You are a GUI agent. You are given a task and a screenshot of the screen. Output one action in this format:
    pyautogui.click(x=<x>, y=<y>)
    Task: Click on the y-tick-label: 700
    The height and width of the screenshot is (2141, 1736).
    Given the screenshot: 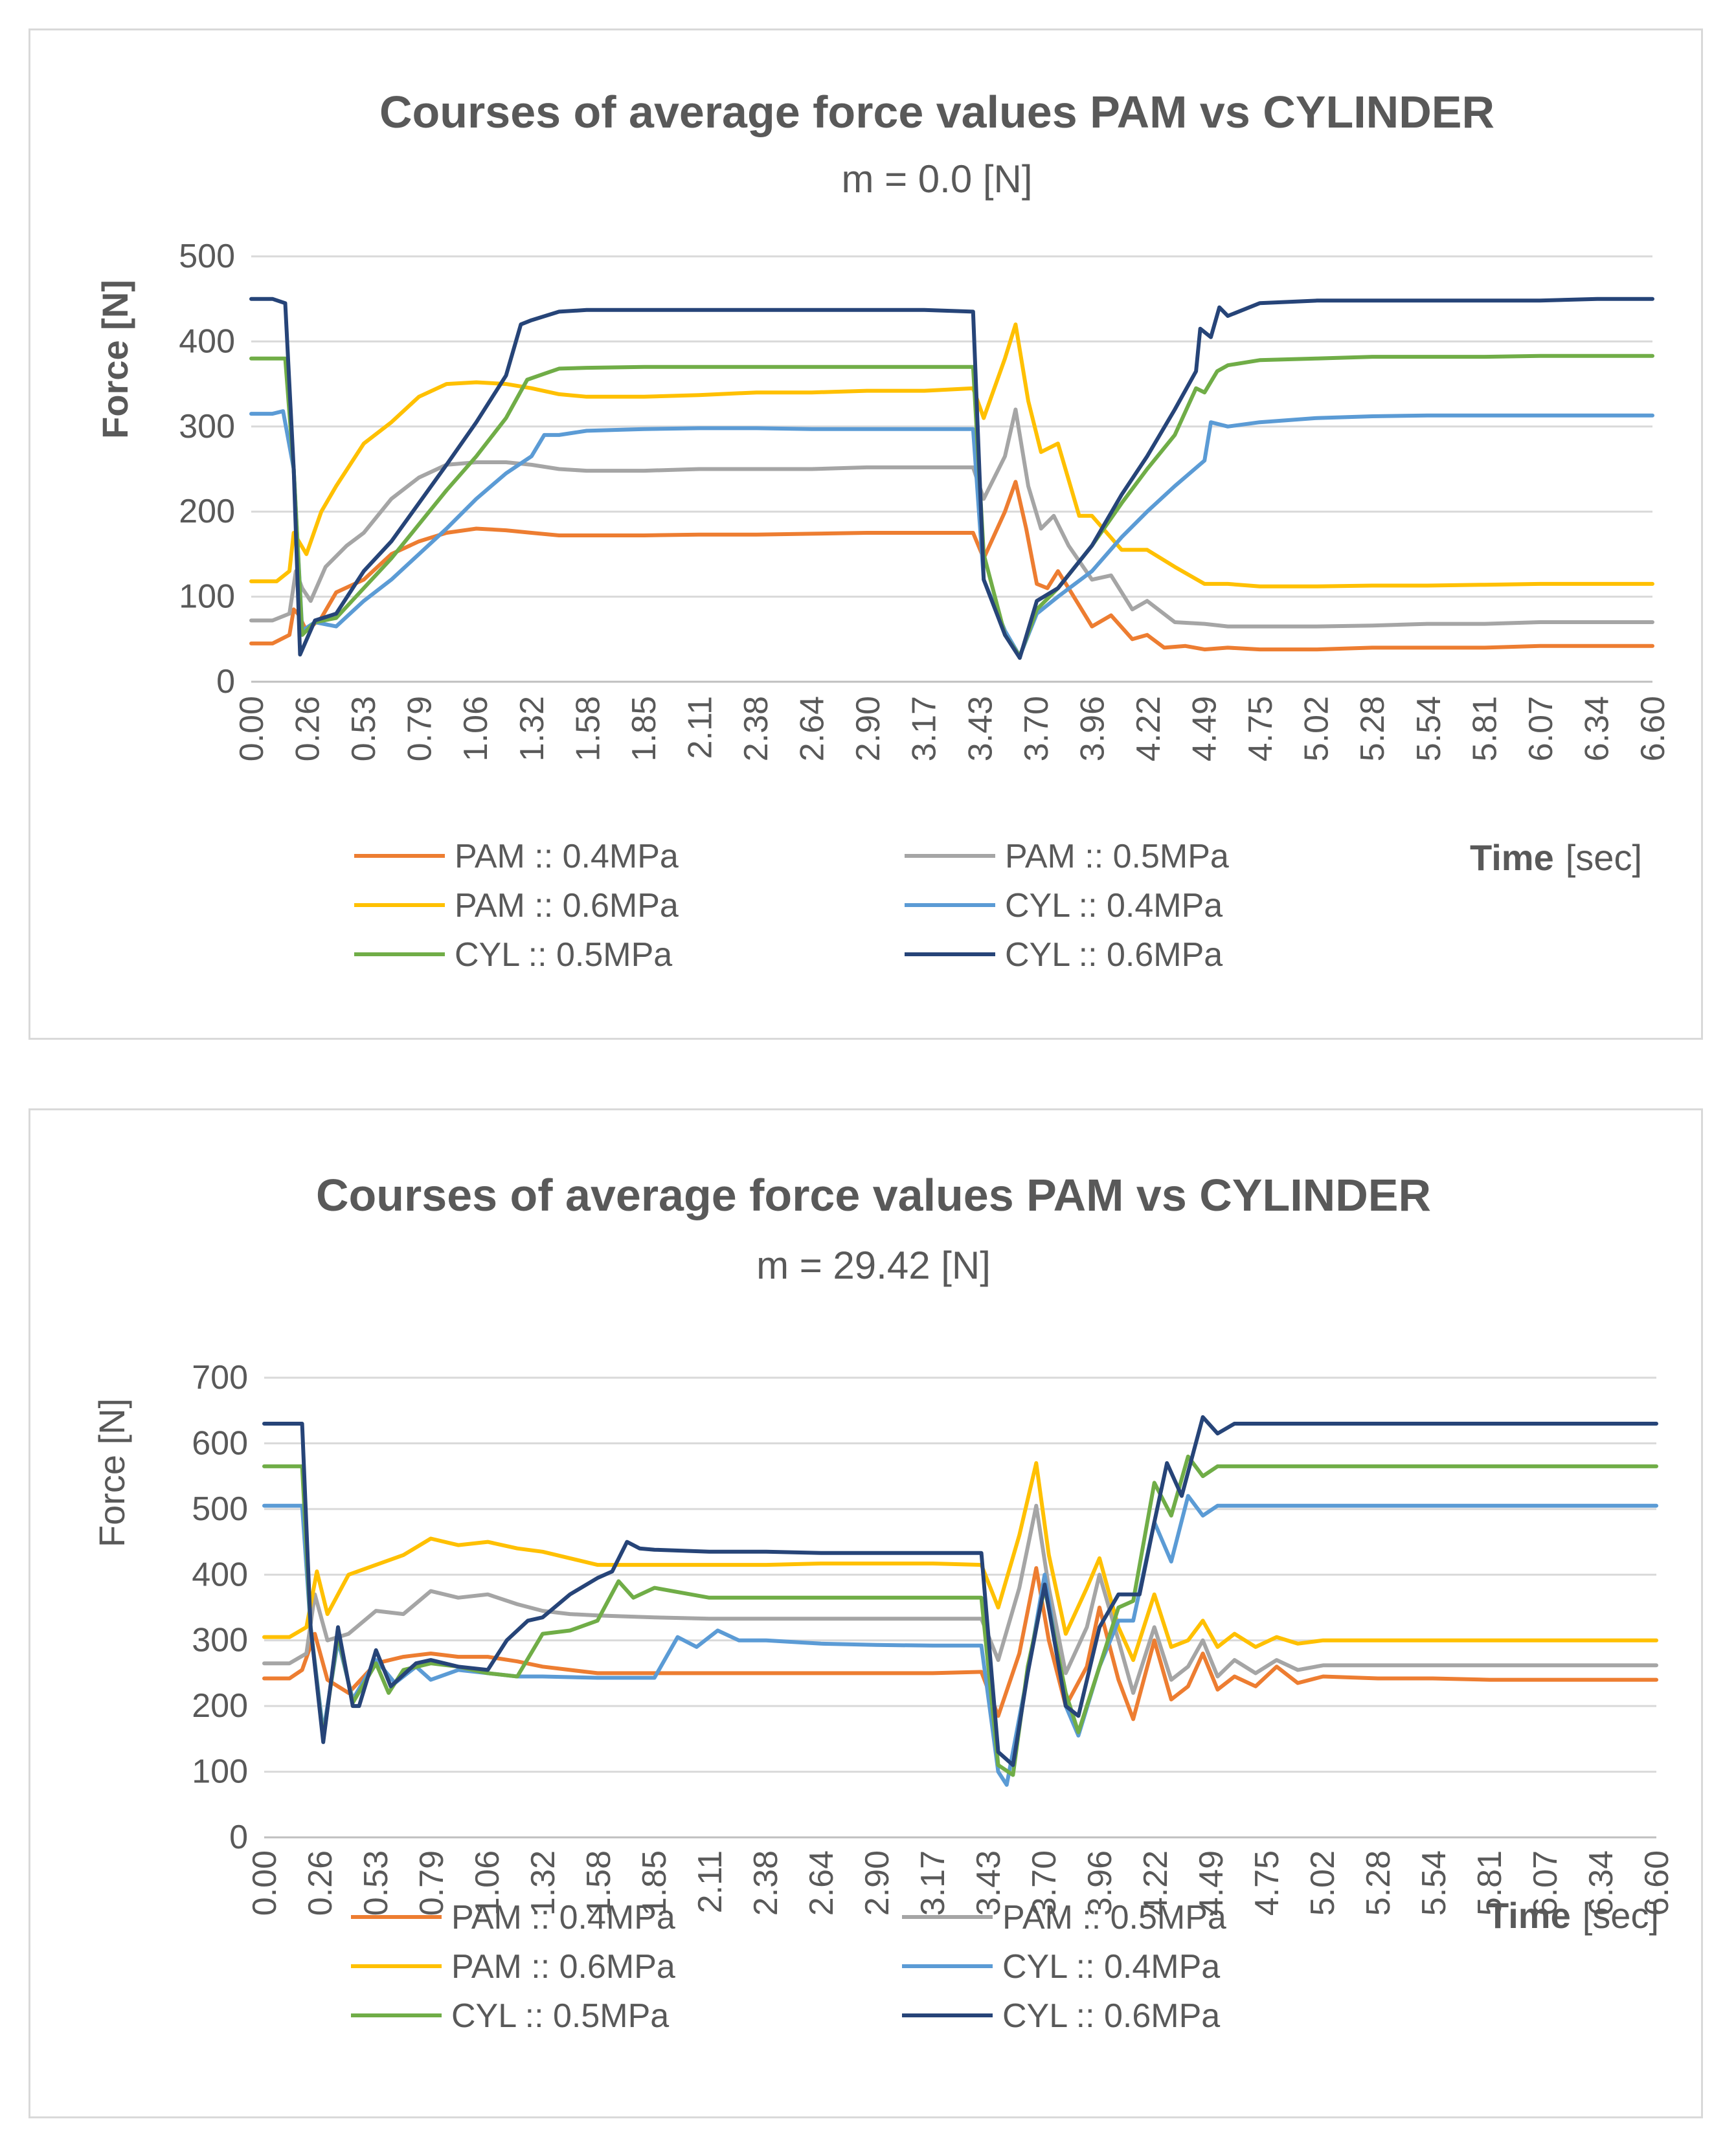 What is the action you would take?
    pyautogui.click(x=220, y=1378)
    